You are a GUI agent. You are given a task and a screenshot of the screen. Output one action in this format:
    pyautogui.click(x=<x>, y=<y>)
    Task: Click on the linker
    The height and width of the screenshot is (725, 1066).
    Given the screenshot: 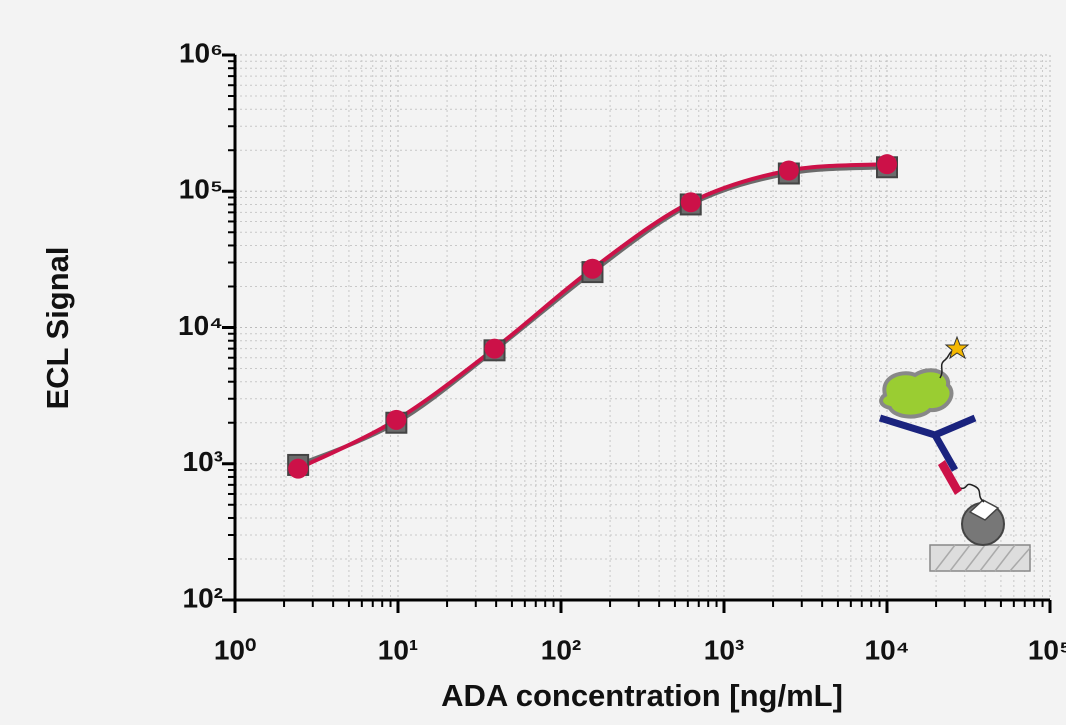 What is the action you would take?
    pyautogui.click(x=972, y=493)
    